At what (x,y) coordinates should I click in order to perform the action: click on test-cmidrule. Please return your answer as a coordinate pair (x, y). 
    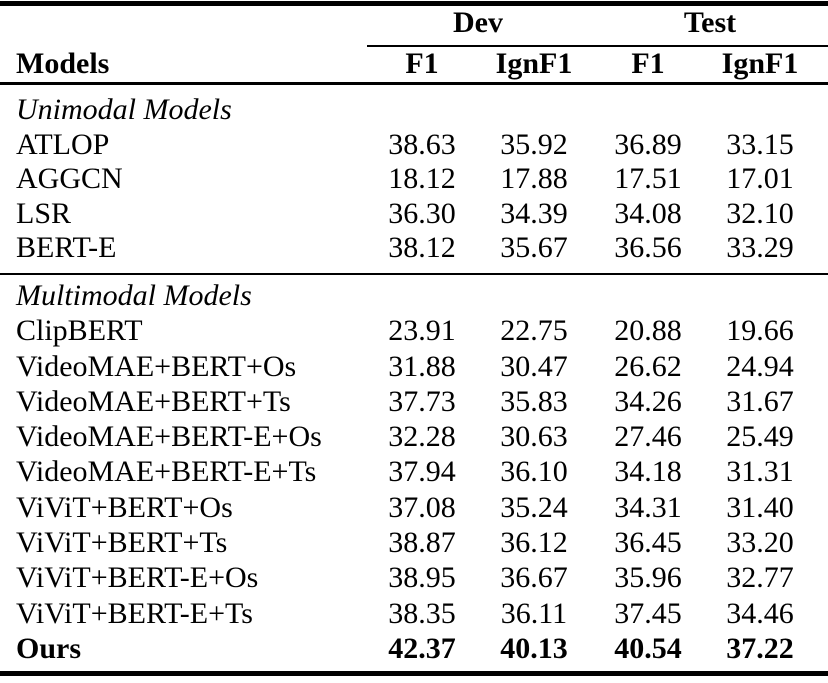
    Looking at the image, I should click on (719, 46).